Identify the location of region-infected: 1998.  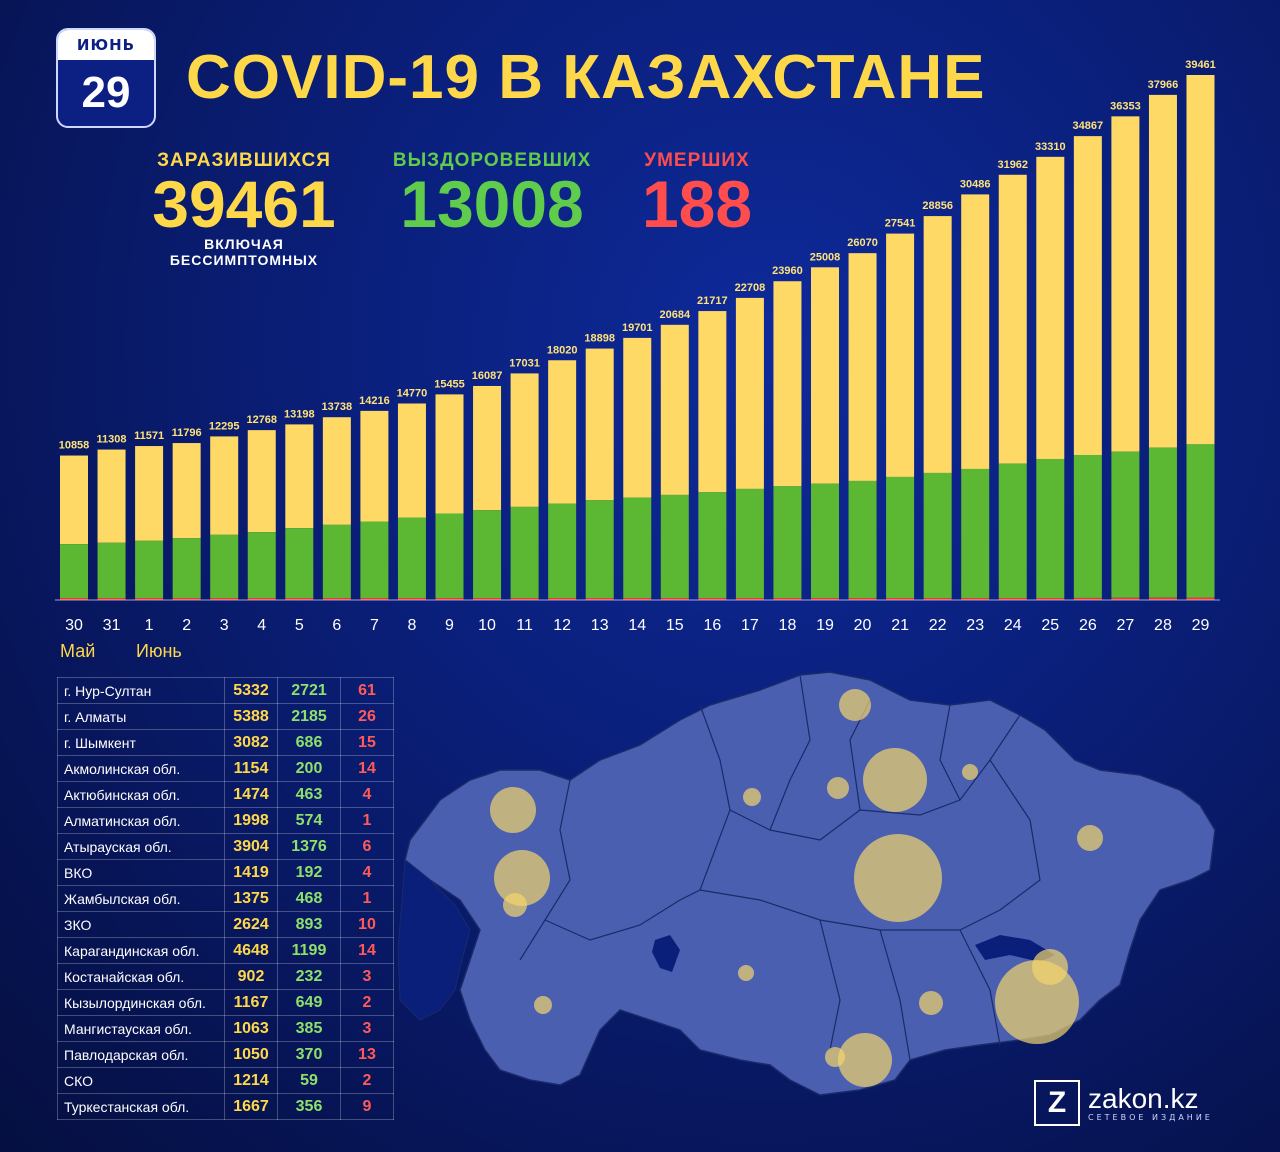
(251, 820).